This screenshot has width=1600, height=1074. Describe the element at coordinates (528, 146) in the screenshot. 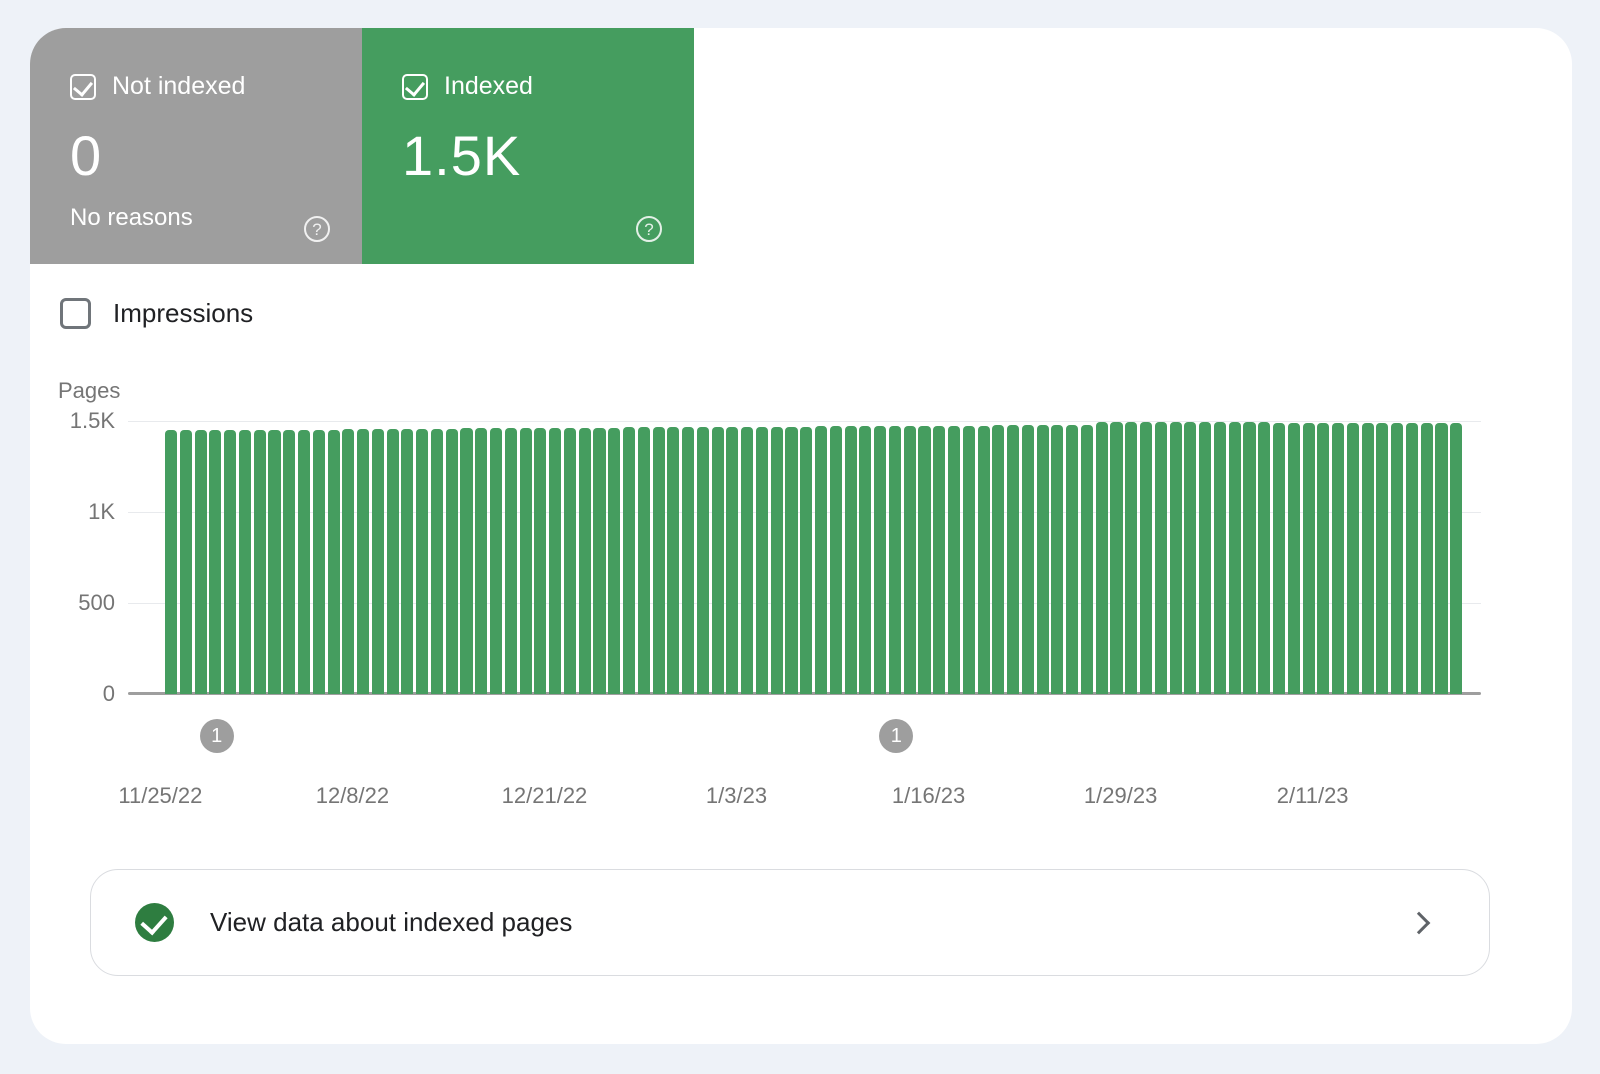

I see `indexed-card: Indexed 1.5K ?` at that location.